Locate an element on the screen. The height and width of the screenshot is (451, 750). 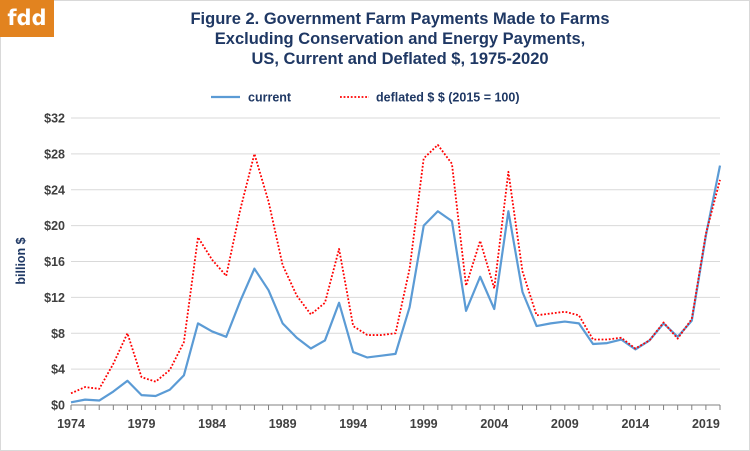
y-tick-label: $20 is located at coordinates (54, 226).